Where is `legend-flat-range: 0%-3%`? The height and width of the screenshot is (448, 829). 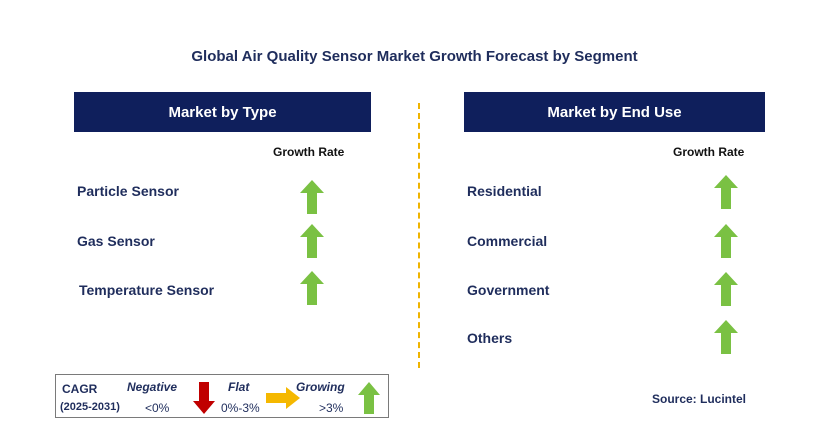 legend-flat-range: 0%-3% is located at coordinates (240, 408).